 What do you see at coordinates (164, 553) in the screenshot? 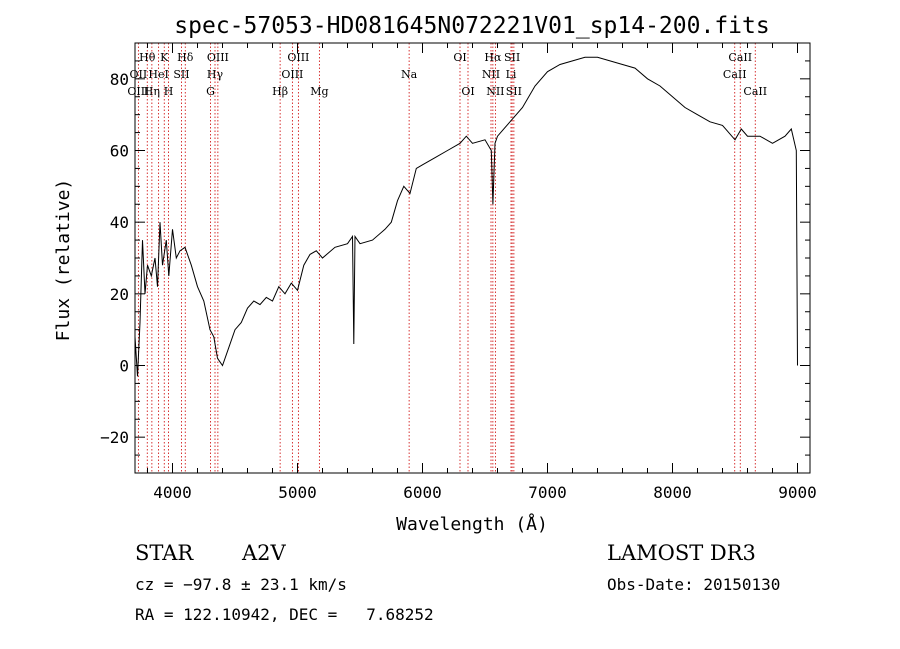
I see `object-type: STAR` at bounding box center [164, 553].